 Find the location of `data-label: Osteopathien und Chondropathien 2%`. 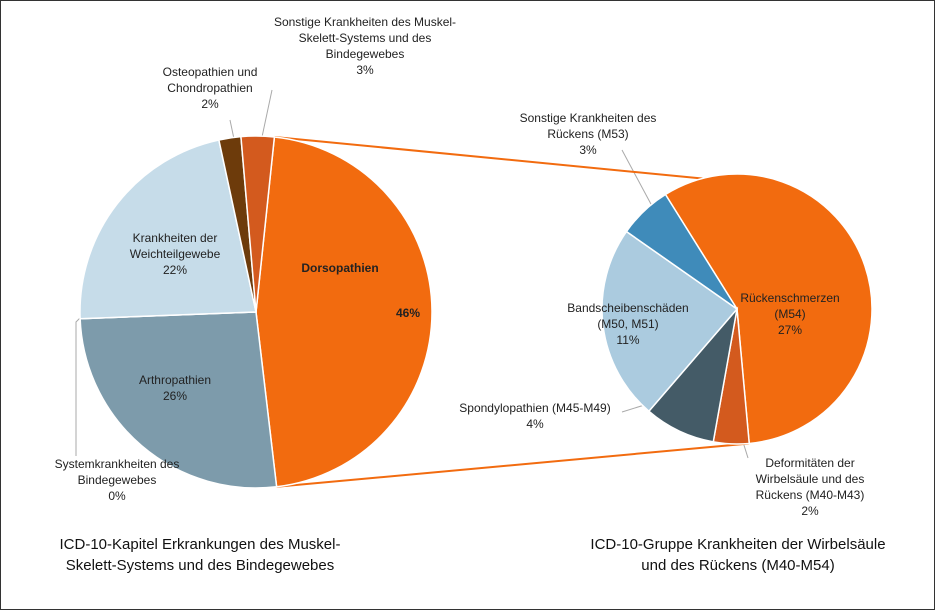

data-label: Osteopathien und Chondropathien 2% is located at coordinates (210, 88).